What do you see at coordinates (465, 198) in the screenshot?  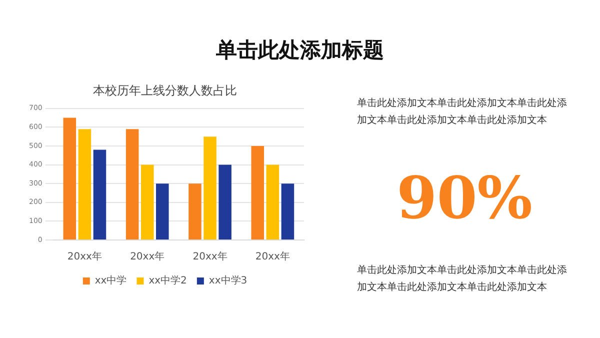 I see `text: 90%` at bounding box center [465, 198].